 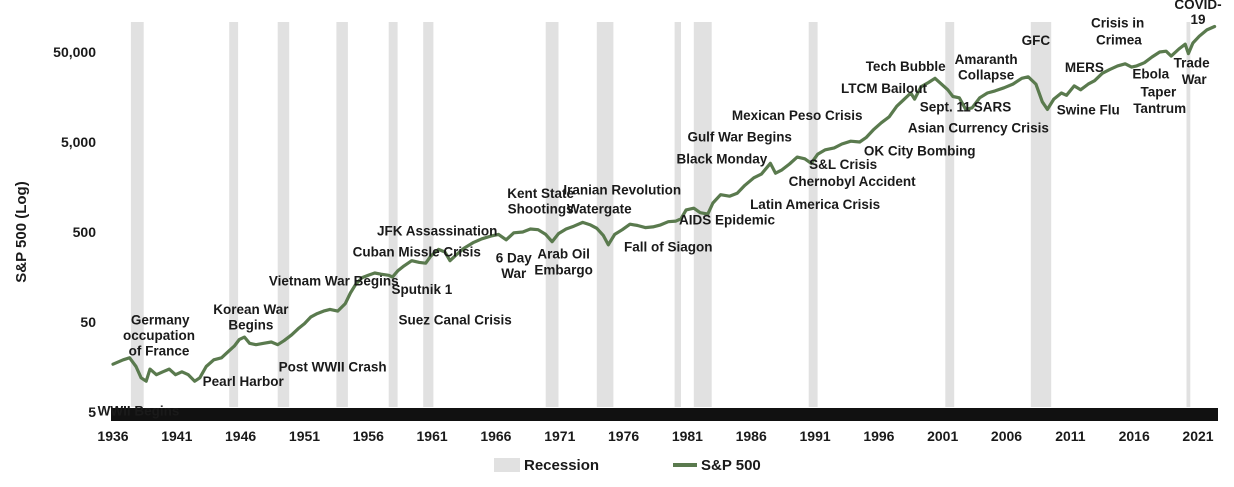 What do you see at coordinates (437, 231) in the screenshot?
I see `event-annotation: JFK Assassination` at bounding box center [437, 231].